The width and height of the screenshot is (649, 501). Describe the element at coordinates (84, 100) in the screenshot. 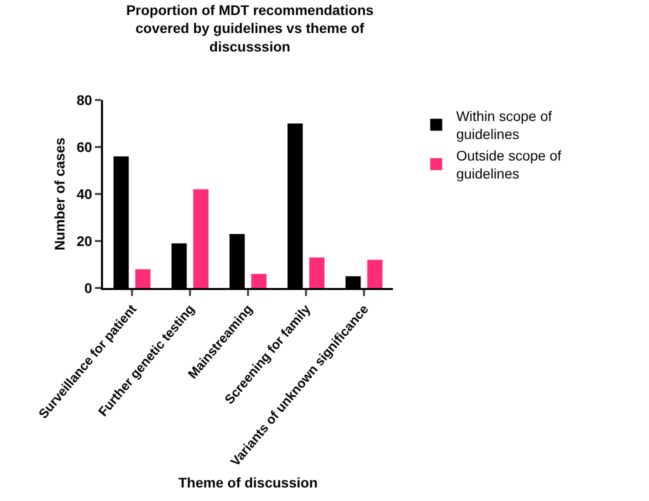

I see `y-tick-label: 80` at that location.